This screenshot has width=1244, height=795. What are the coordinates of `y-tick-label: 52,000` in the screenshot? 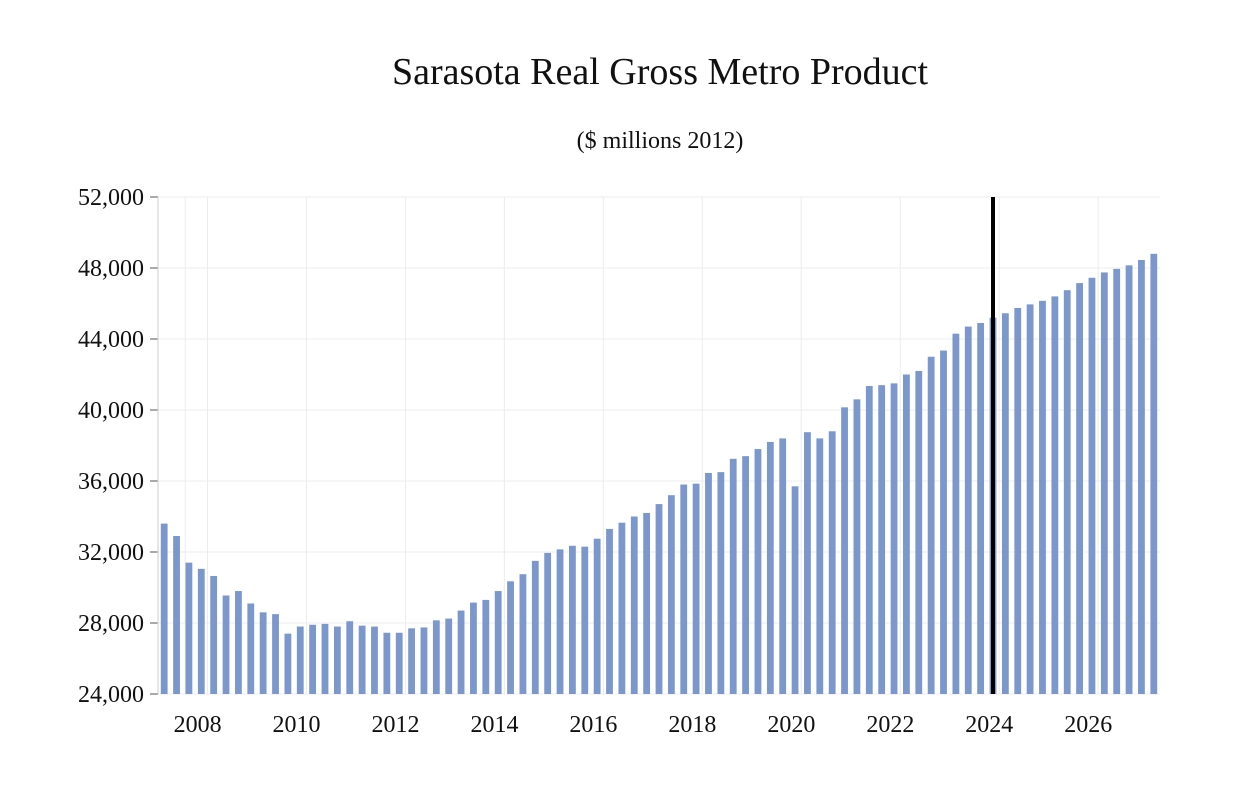 It's located at (111, 198).